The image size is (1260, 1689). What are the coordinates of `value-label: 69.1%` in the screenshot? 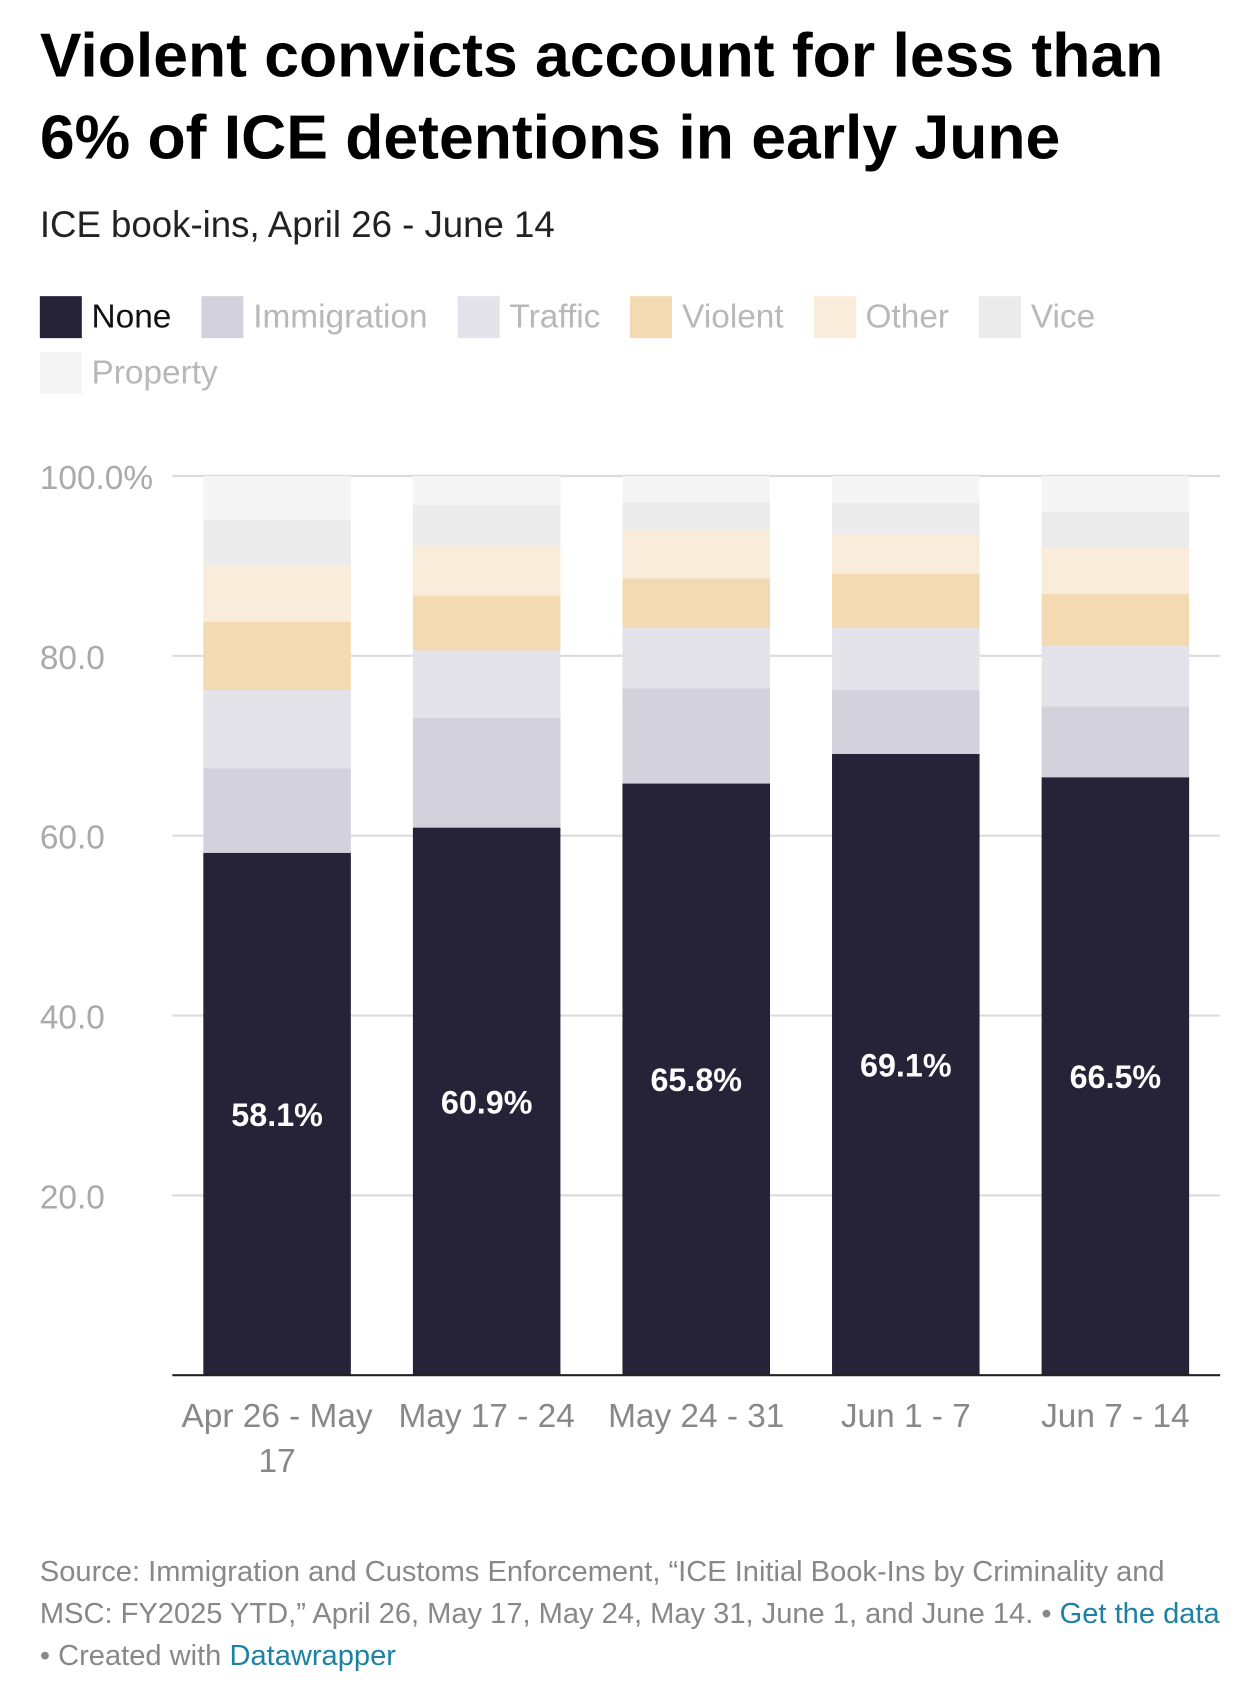 It's located at (906, 1065).